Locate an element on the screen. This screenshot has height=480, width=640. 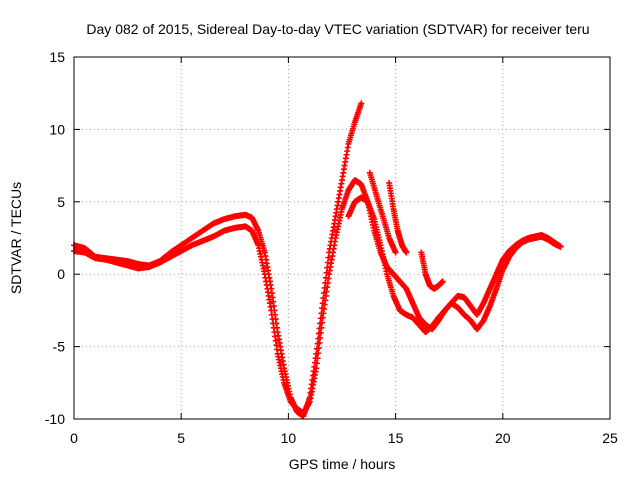
x-tick-label: 25 is located at coordinates (610, 438).